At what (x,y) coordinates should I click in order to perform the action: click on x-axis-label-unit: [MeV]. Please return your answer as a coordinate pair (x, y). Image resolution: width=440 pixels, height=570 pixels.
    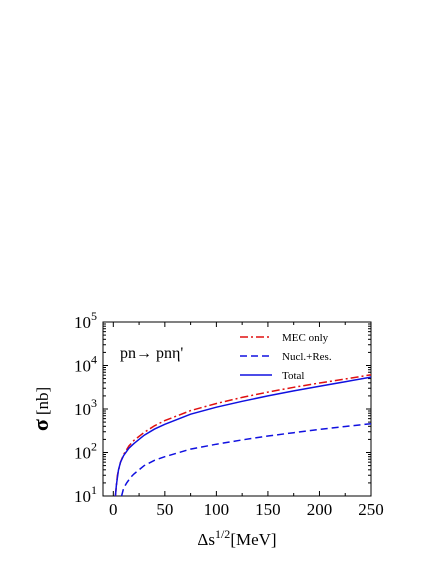
    Looking at the image, I should click on (253, 539).